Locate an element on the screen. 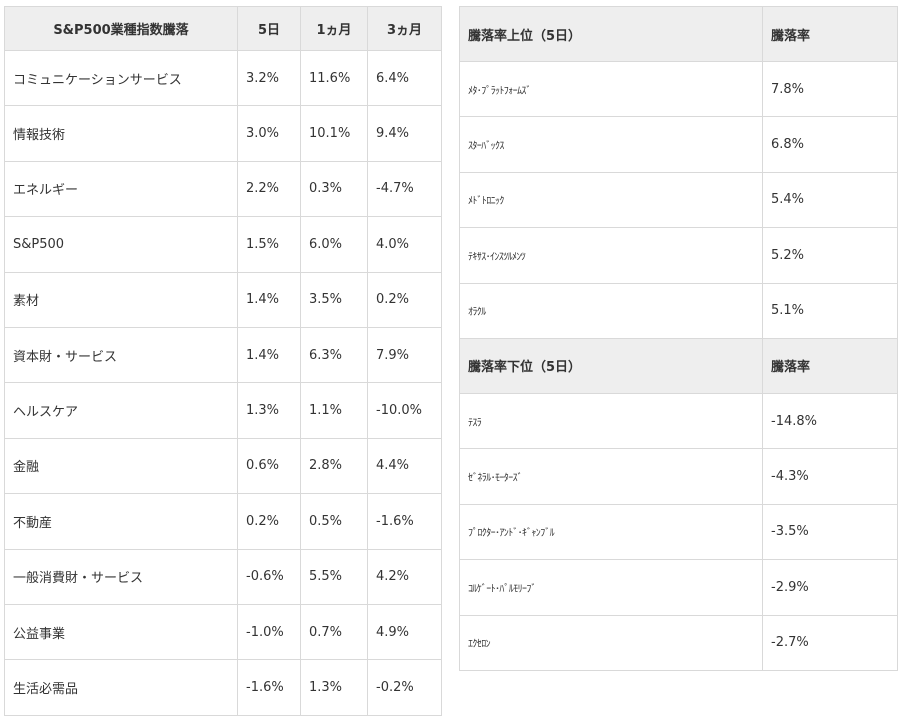 Image resolution: width=914 pixels, height=718 pixels. change-1m-cell: 3.5% is located at coordinates (334, 299).